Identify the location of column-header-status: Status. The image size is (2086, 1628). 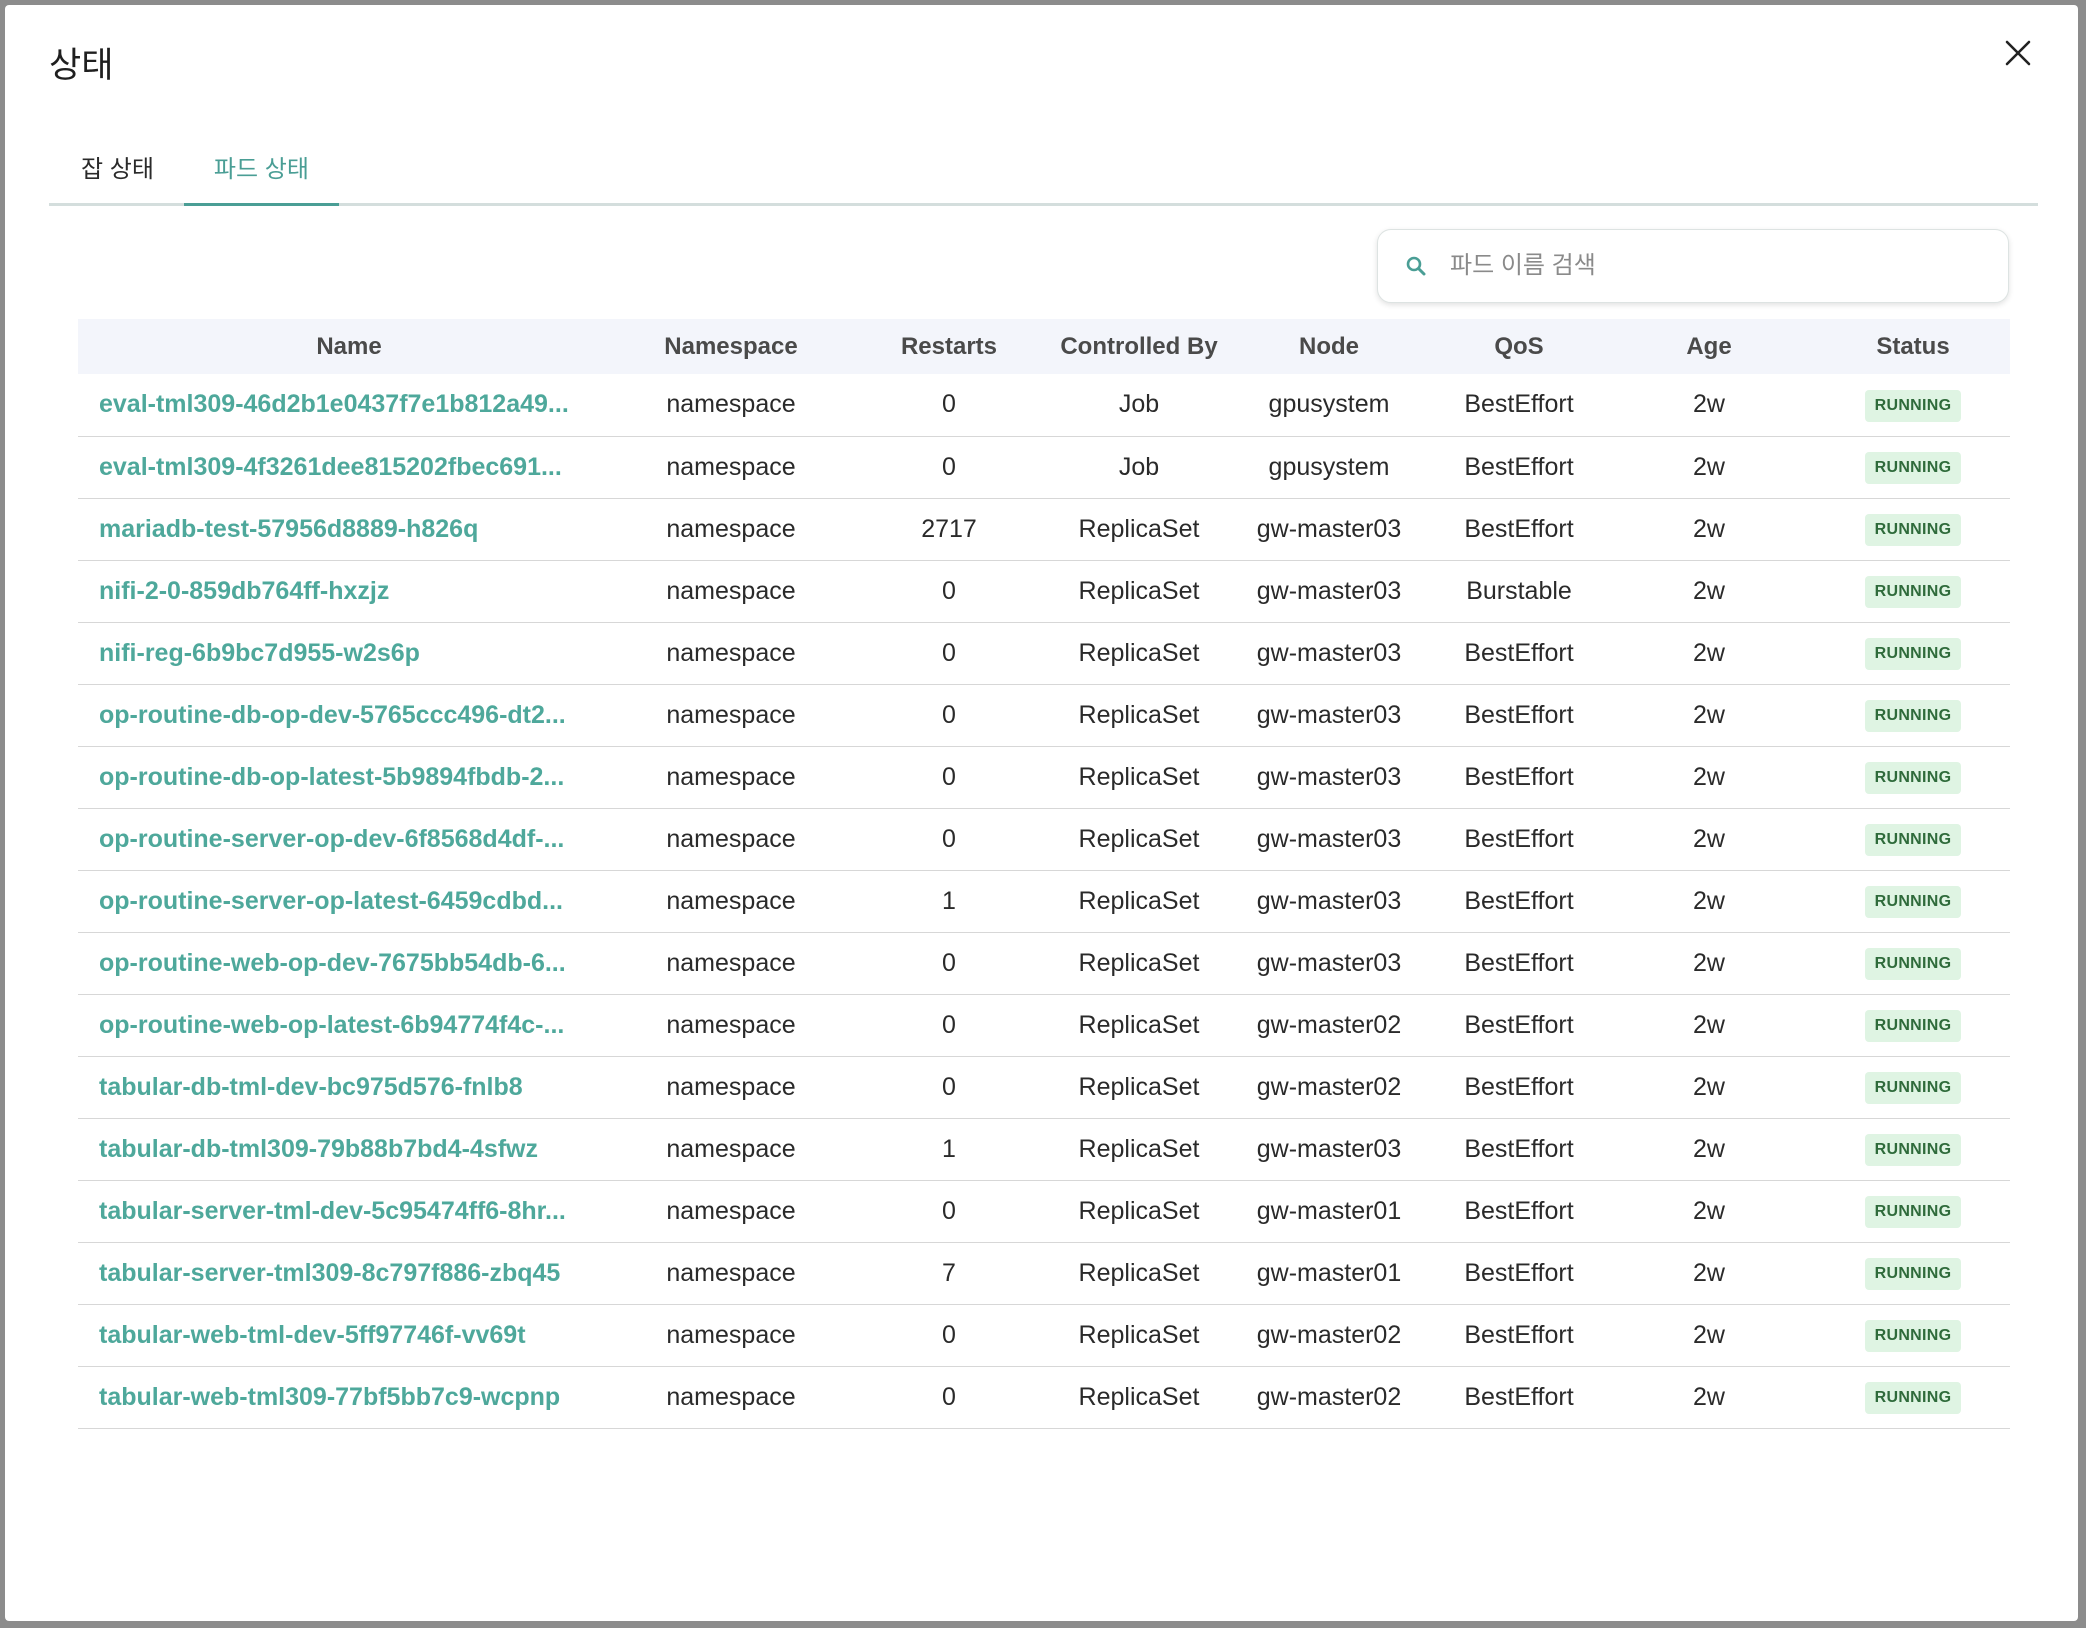
(1913, 346).